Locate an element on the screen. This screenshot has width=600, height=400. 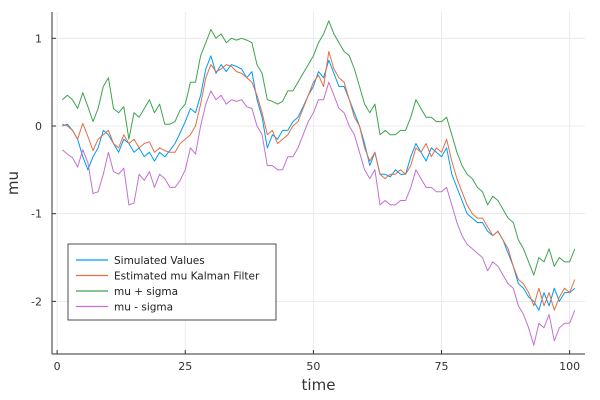
x-tick-label: 0 is located at coordinates (57, 366).